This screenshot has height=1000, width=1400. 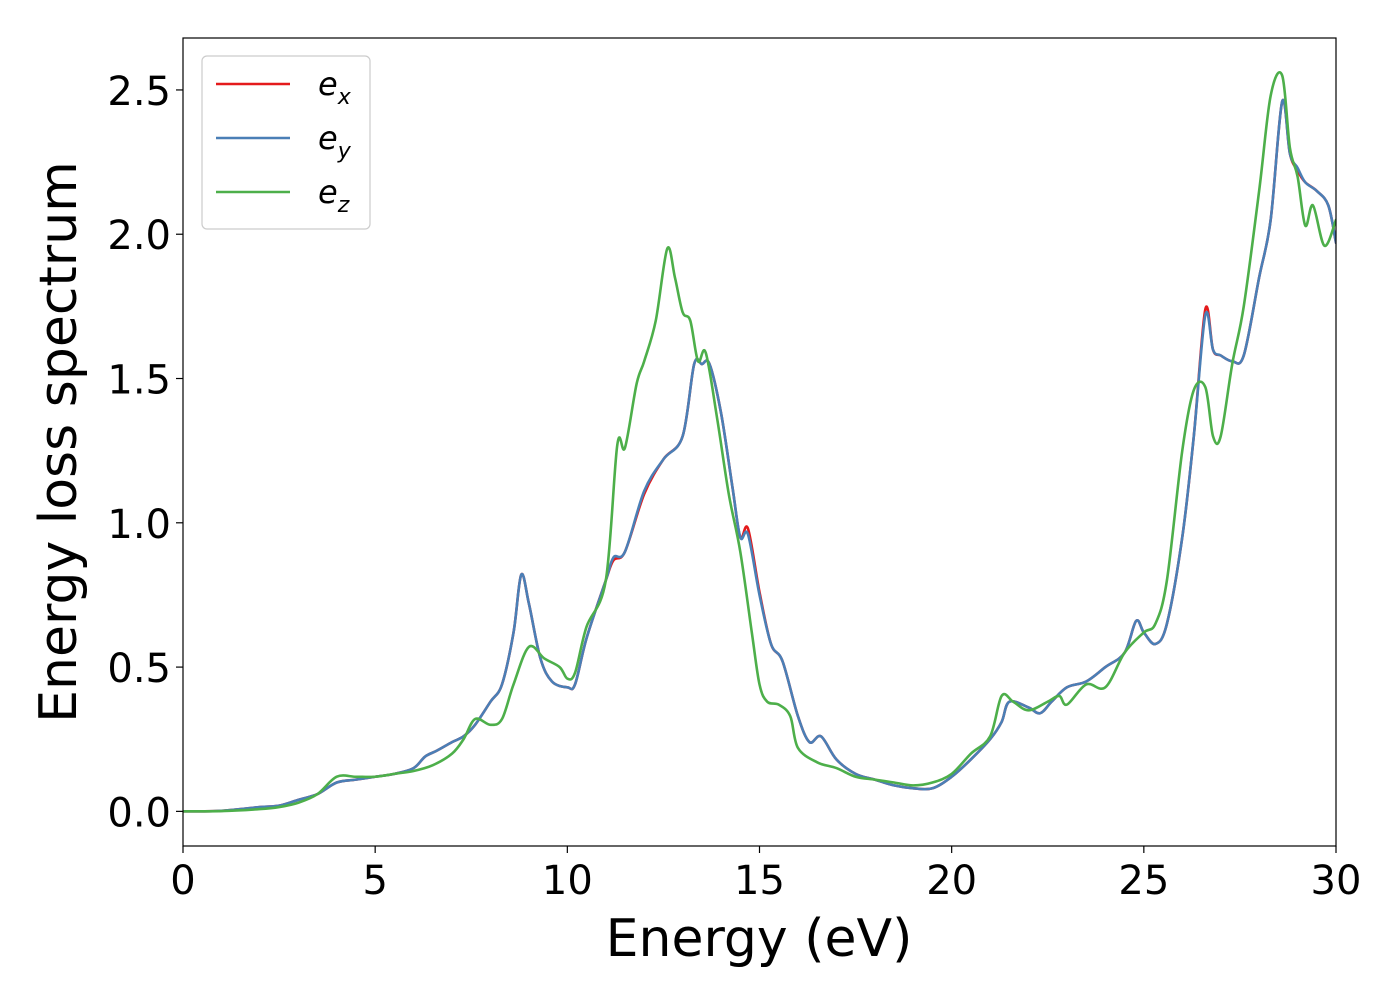 What do you see at coordinates (759, 939) in the screenshot?
I see `x-axis-title: Energy (eV)` at bounding box center [759, 939].